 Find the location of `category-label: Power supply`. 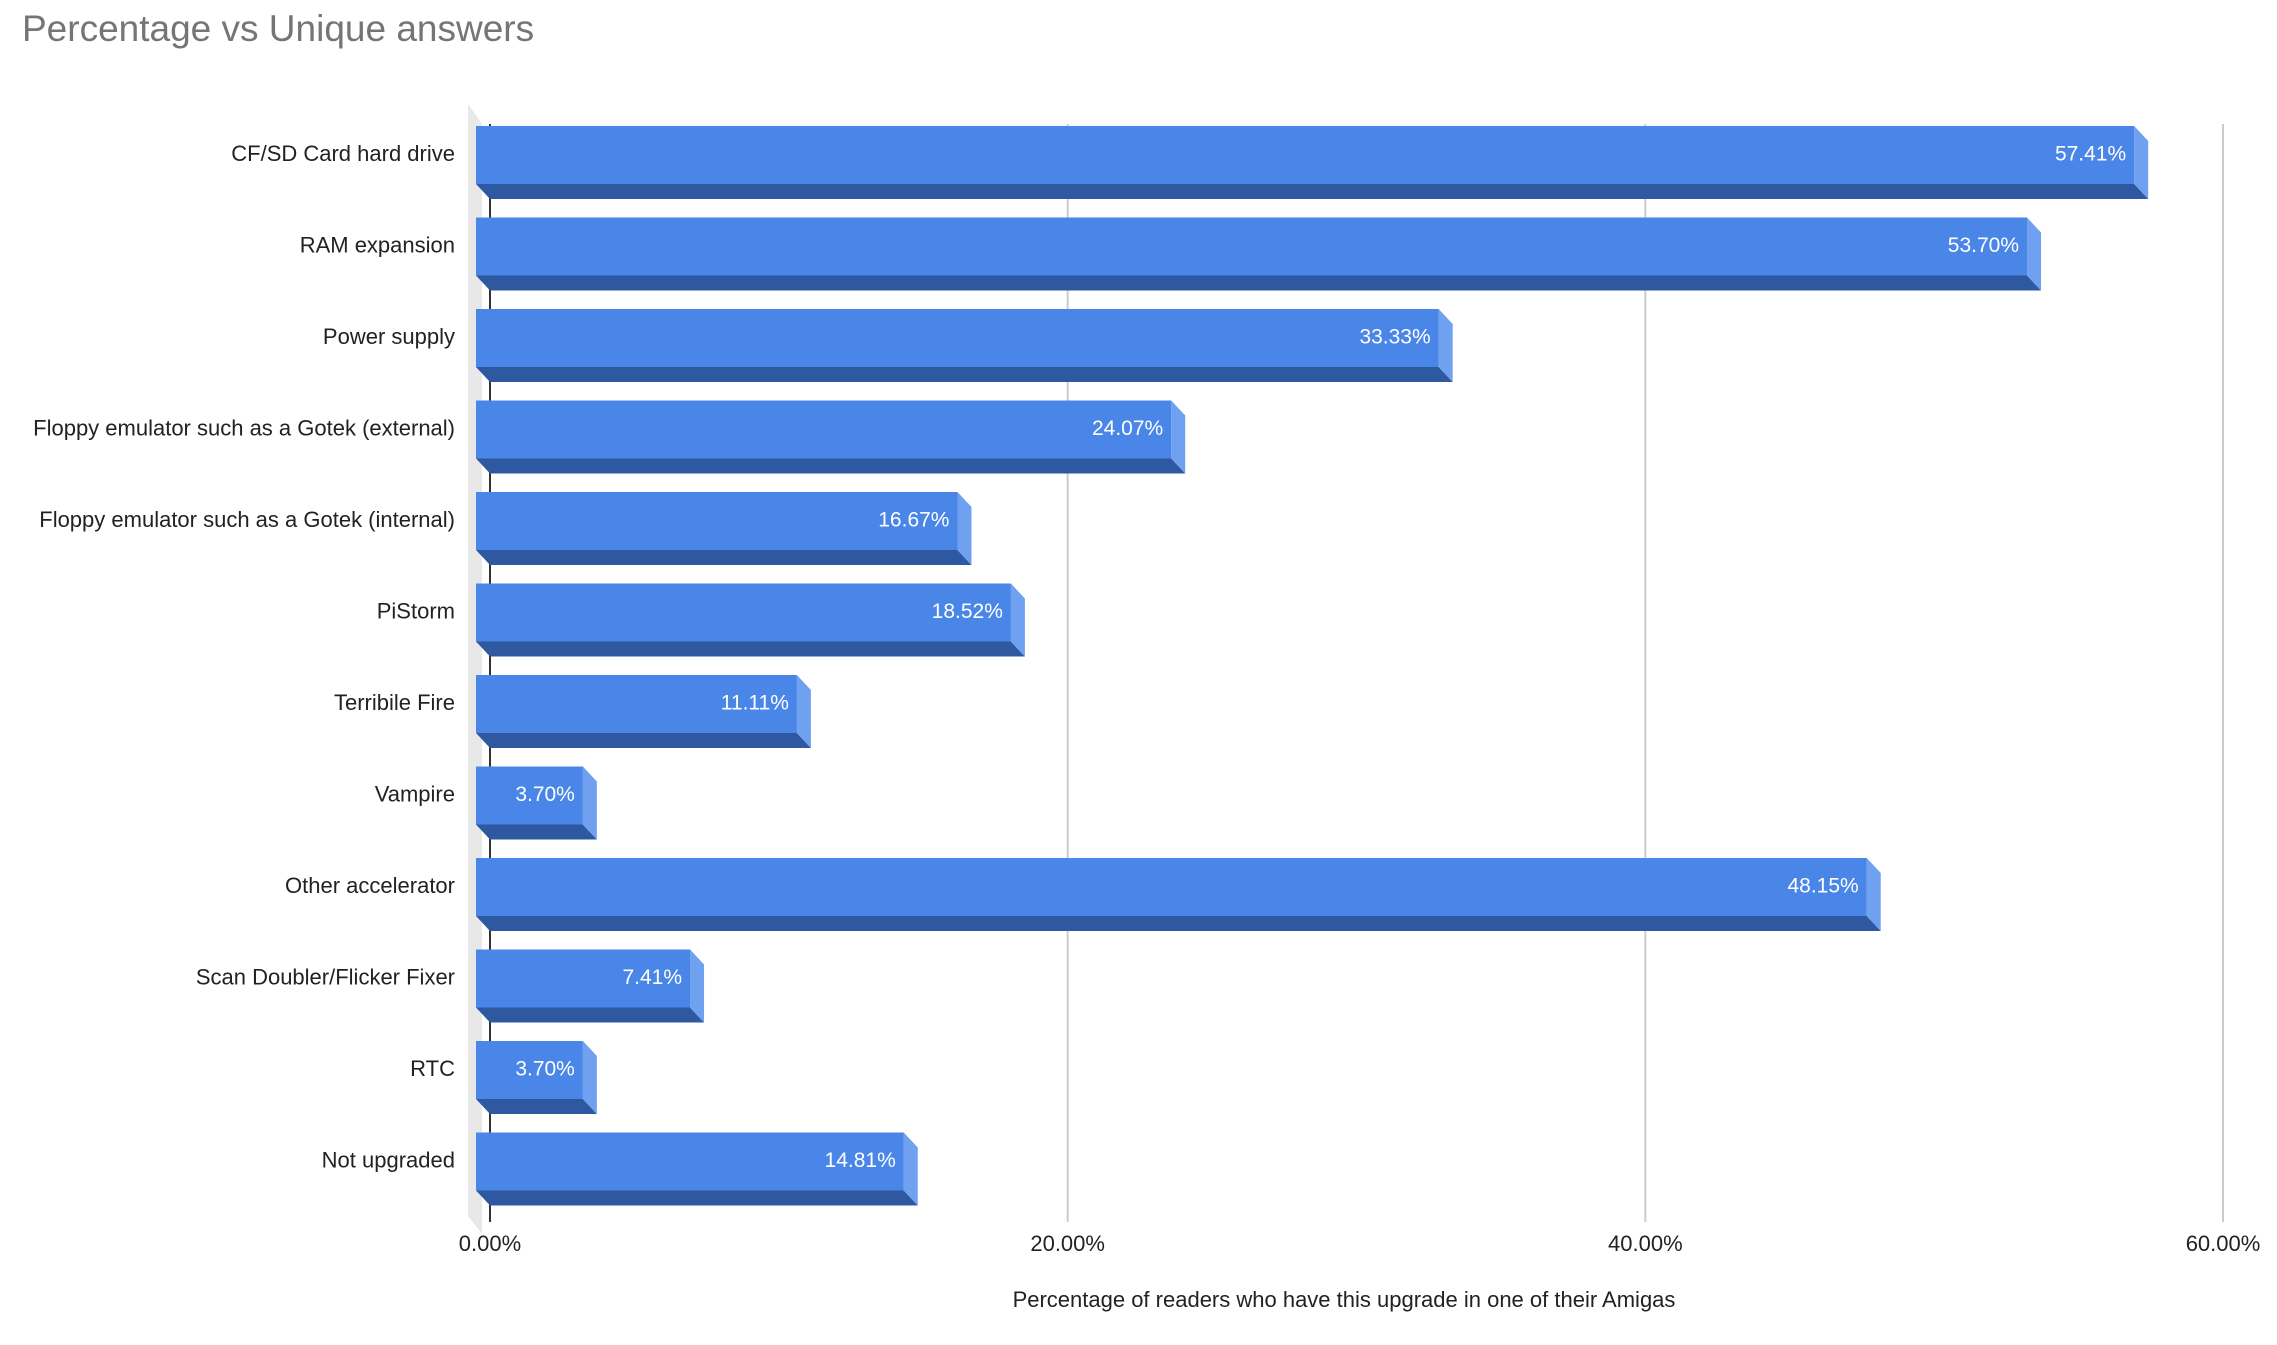

category-label: Power supply is located at coordinates (389, 336).